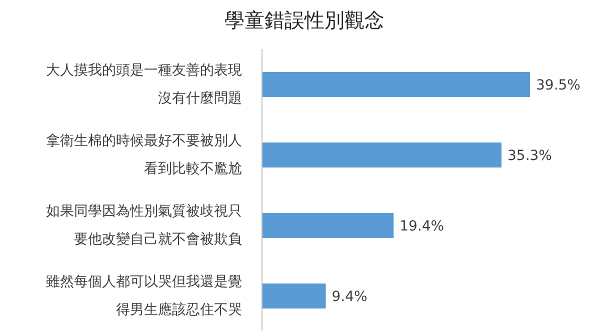  I want to click on y-tick-label: 雖然每個人都可以哭但我還是覺得男生應該忍住不哭, so click(144, 296).